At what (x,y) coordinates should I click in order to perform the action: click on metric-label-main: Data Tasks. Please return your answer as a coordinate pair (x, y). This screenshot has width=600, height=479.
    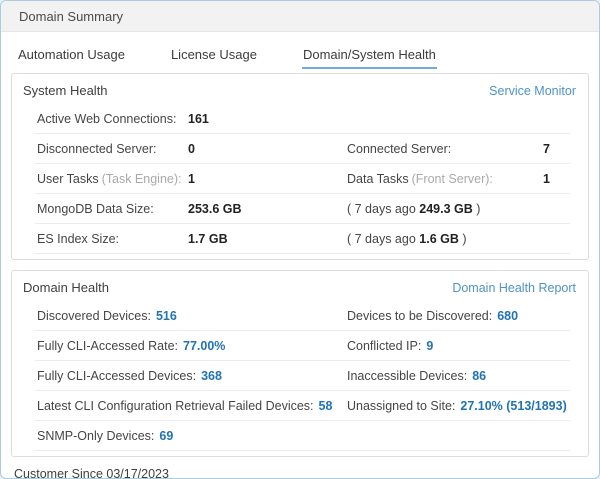
    Looking at the image, I should click on (378, 178).